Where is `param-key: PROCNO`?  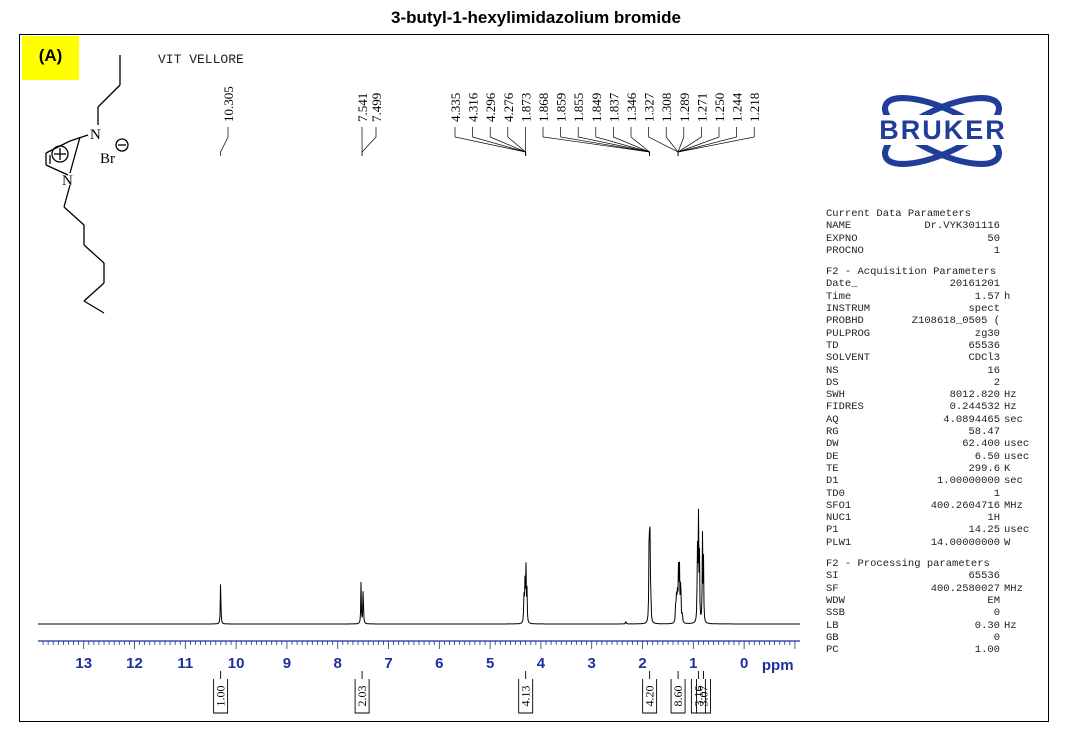 param-key: PROCNO is located at coordinates (845, 250).